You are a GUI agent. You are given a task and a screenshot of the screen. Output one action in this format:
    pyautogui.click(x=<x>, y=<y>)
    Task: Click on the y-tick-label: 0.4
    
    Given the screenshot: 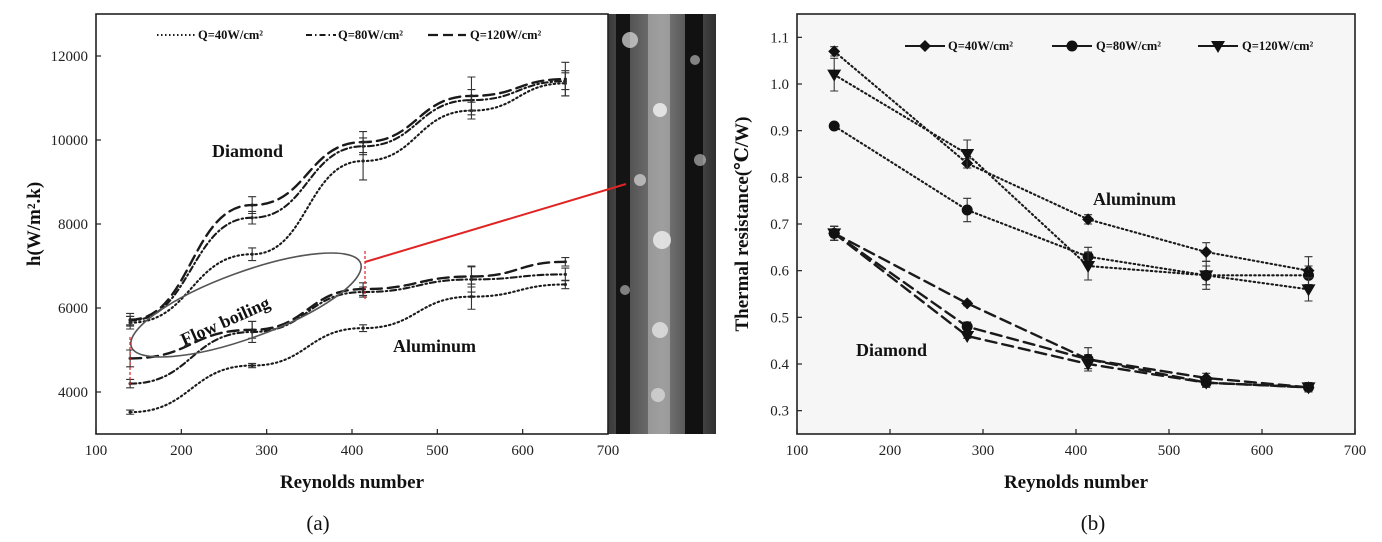 What is the action you would take?
    pyautogui.click(x=779, y=365)
    